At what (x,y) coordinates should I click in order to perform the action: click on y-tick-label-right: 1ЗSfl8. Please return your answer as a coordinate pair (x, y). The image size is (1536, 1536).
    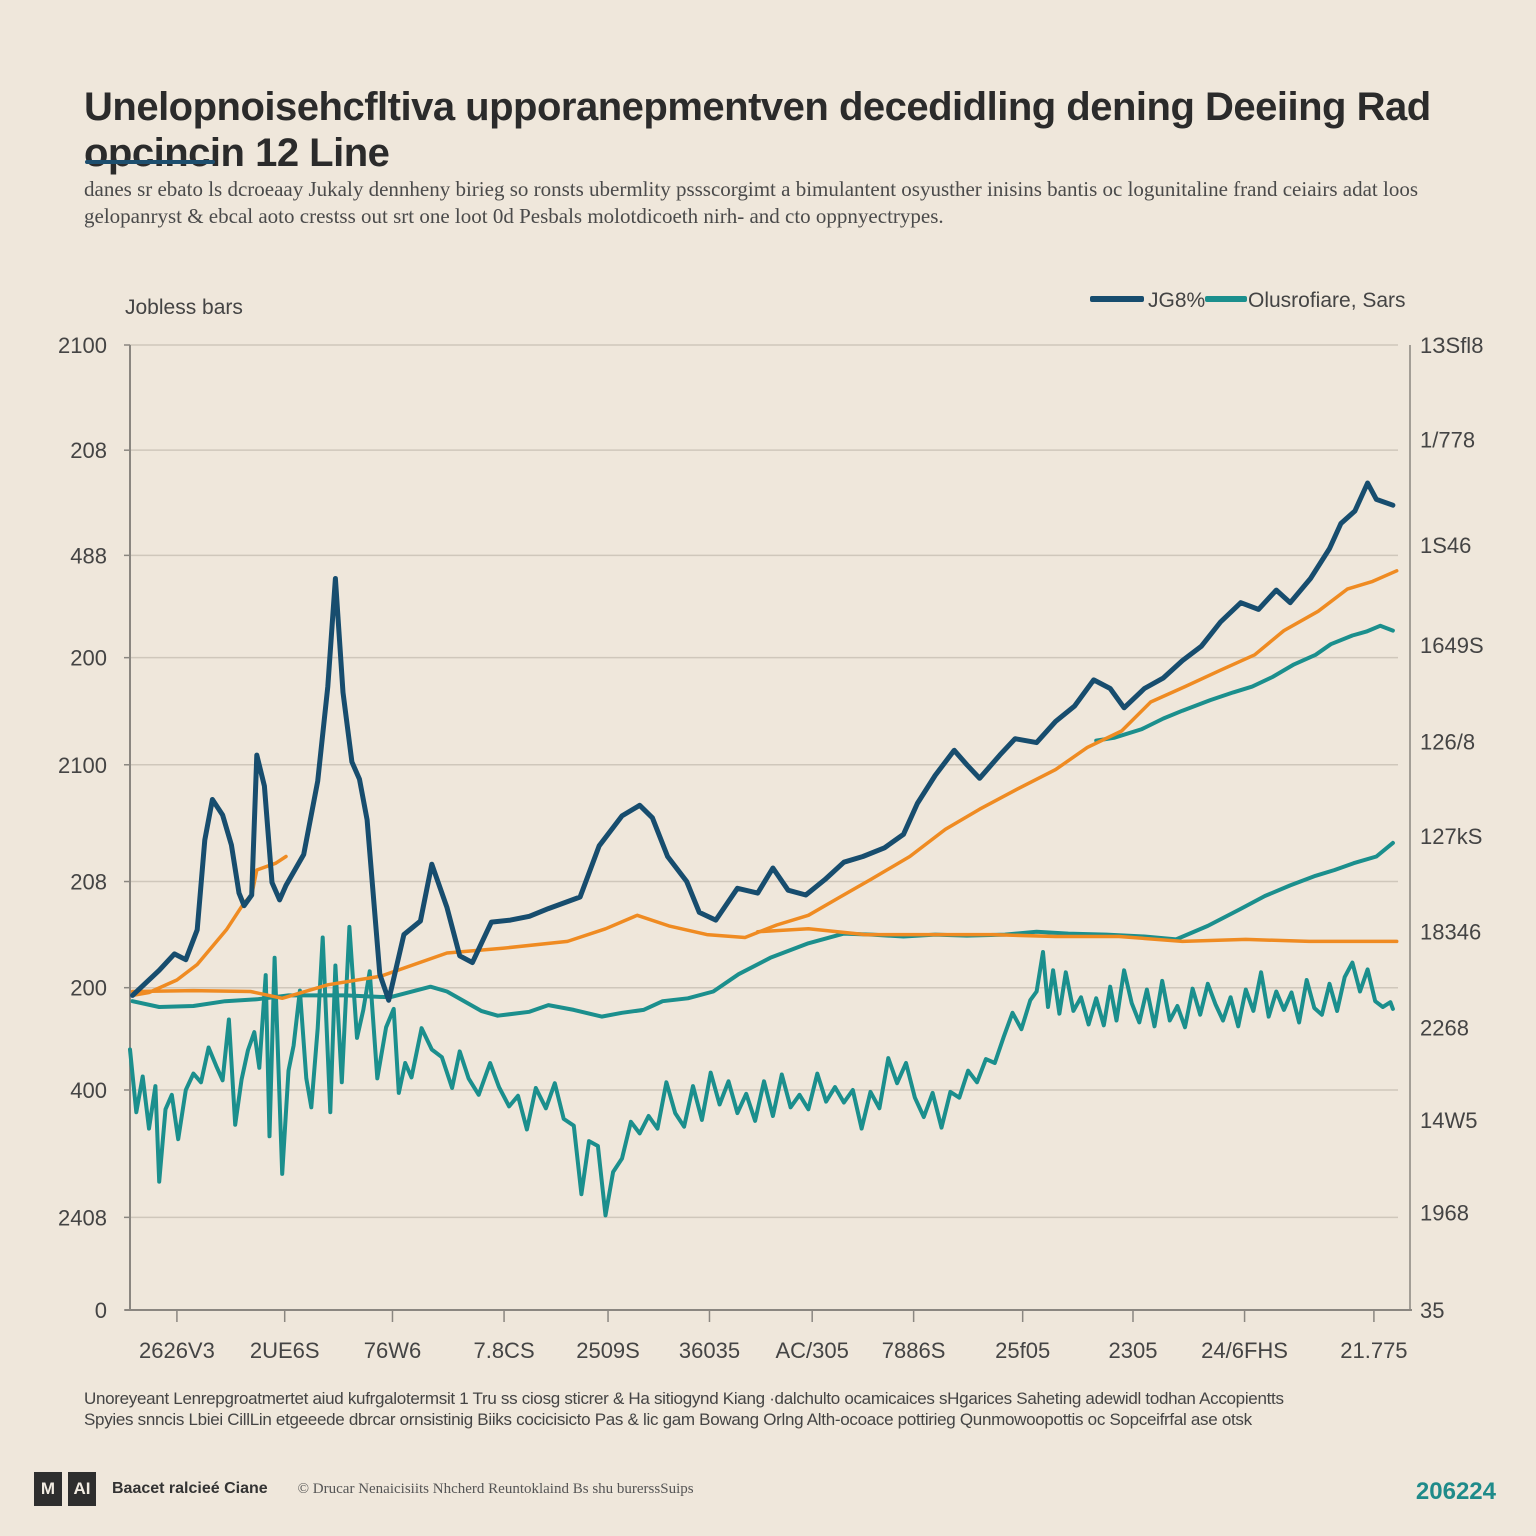
    Looking at the image, I should click on (1451, 345).